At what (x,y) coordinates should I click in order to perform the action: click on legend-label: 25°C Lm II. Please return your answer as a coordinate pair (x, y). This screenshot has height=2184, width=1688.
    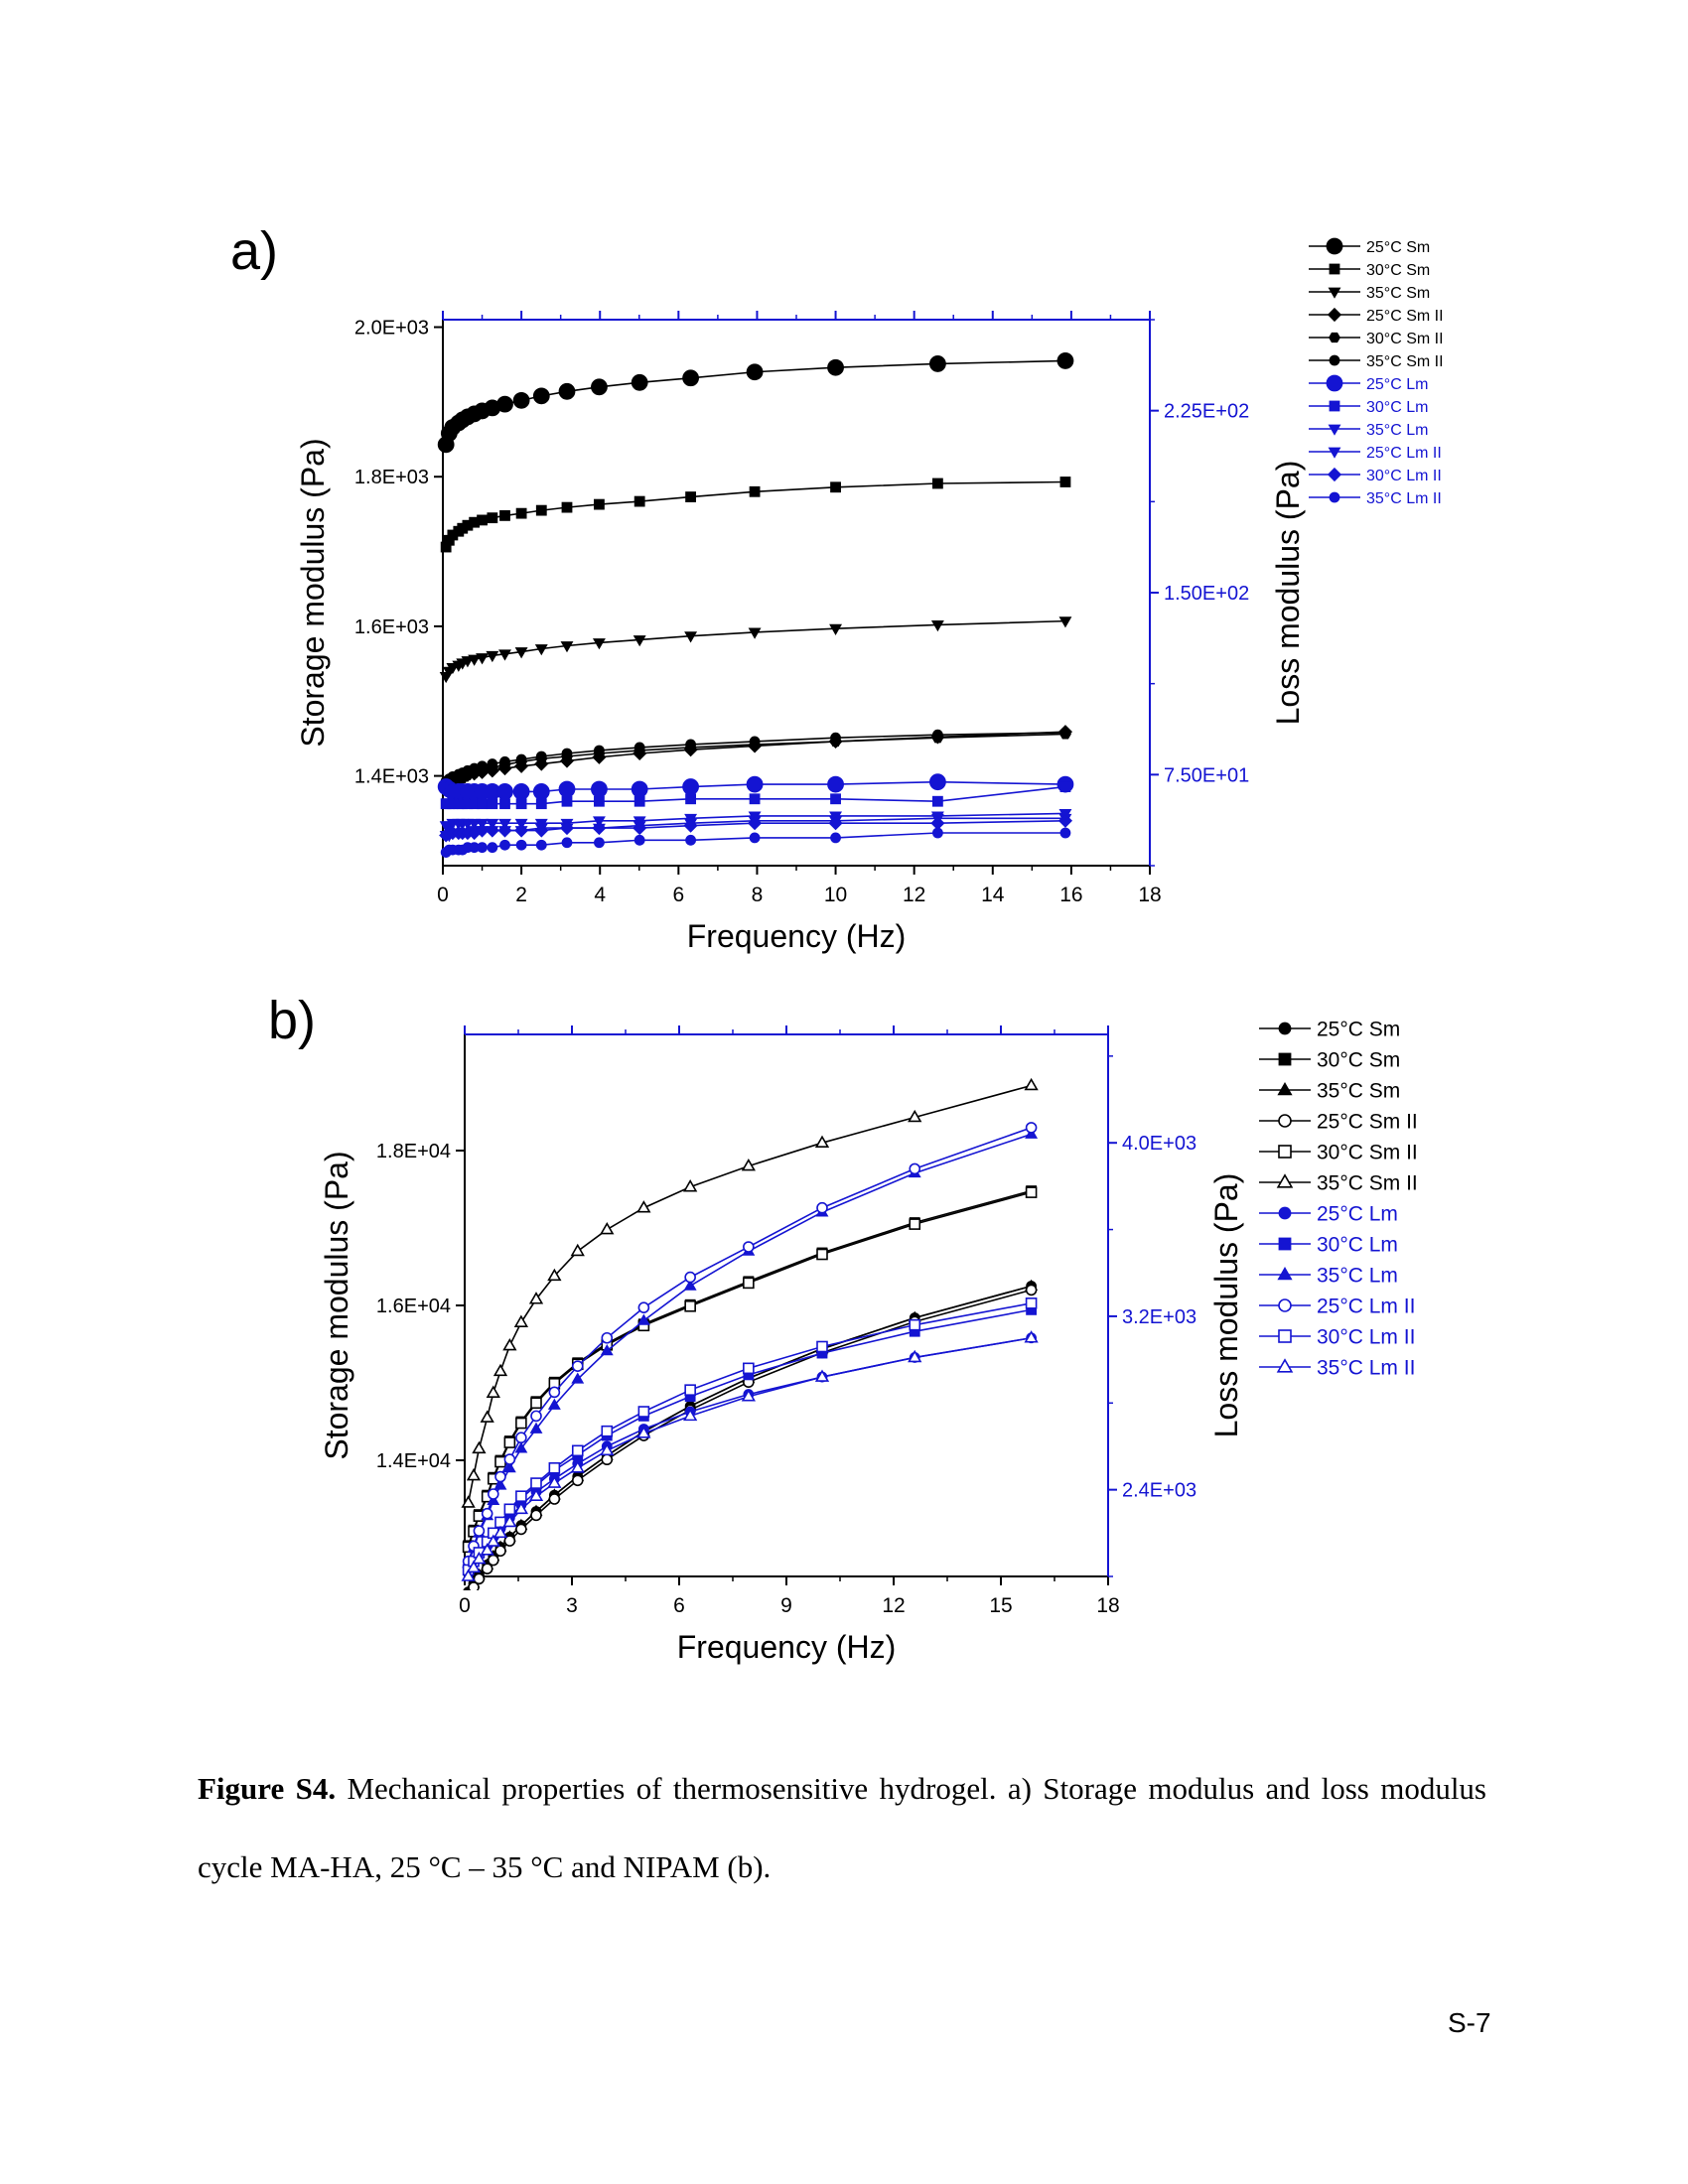
    Looking at the image, I should click on (1404, 453).